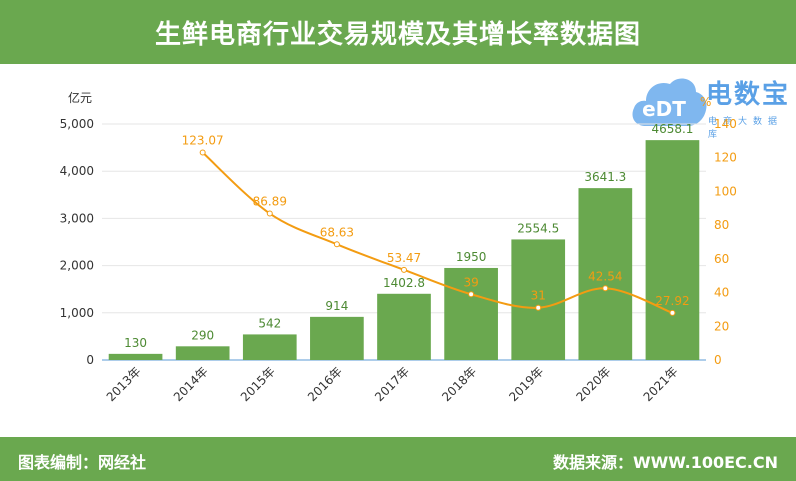  I want to click on logo-tagline: 电商大数据库, so click(746, 128).